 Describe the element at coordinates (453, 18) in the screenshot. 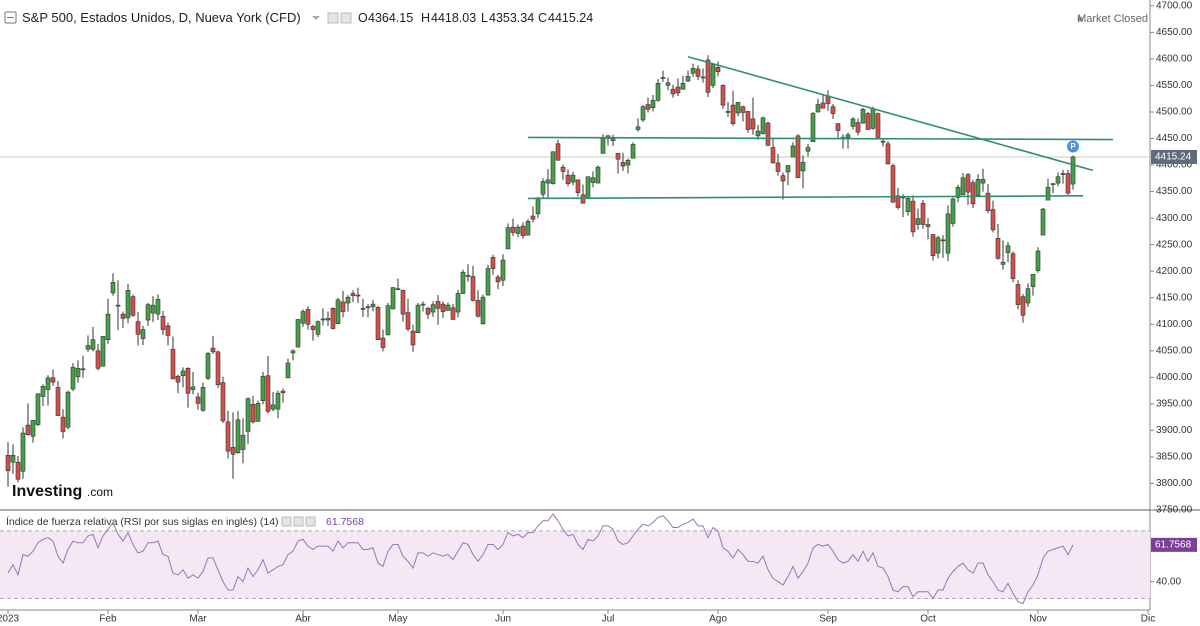

I see `high-value: 4418.03` at that location.